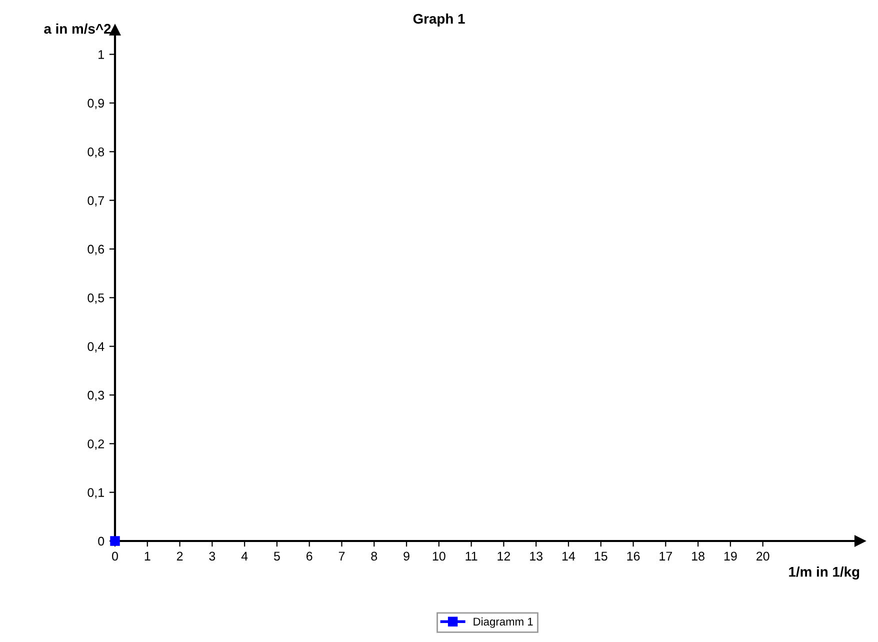 Image resolution: width=878 pixels, height=642 pixels. Describe the element at coordinates (569, 556) in the screenshot. I see `x-tick-label: 14` at that location.